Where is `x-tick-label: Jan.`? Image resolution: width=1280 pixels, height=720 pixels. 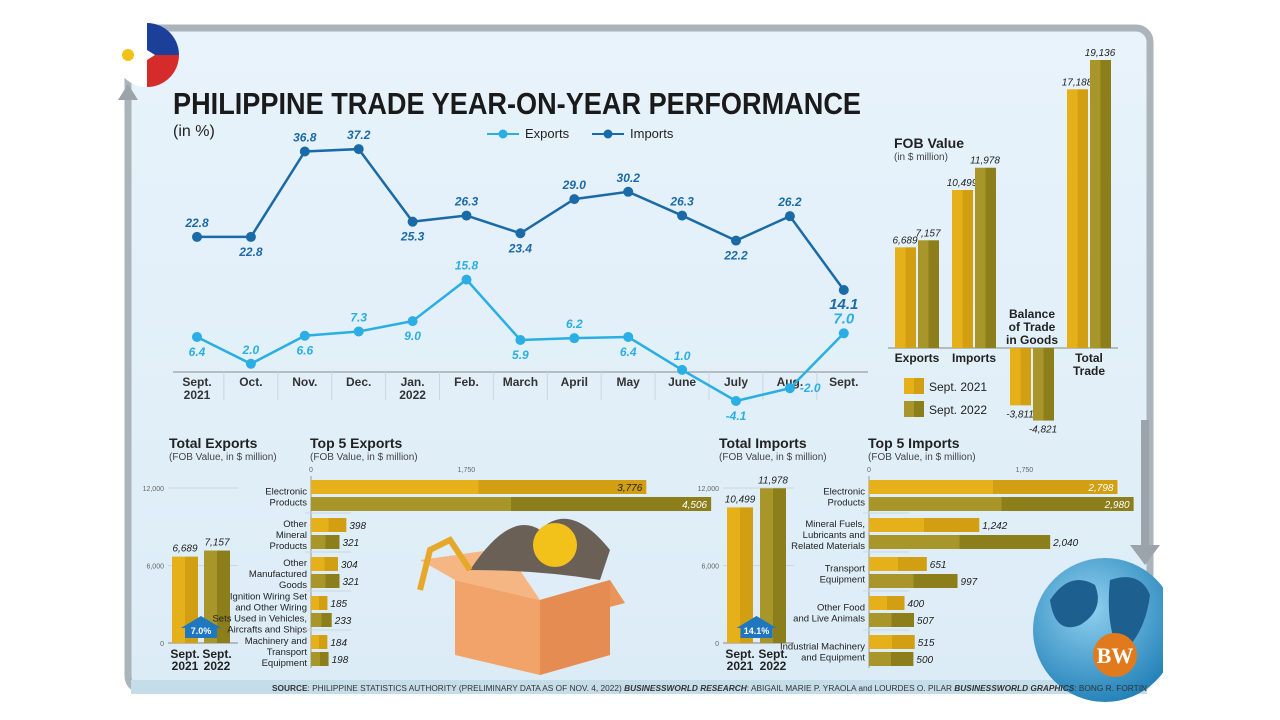 x-tick-label: Jan. is located at coordinates (413, 382).